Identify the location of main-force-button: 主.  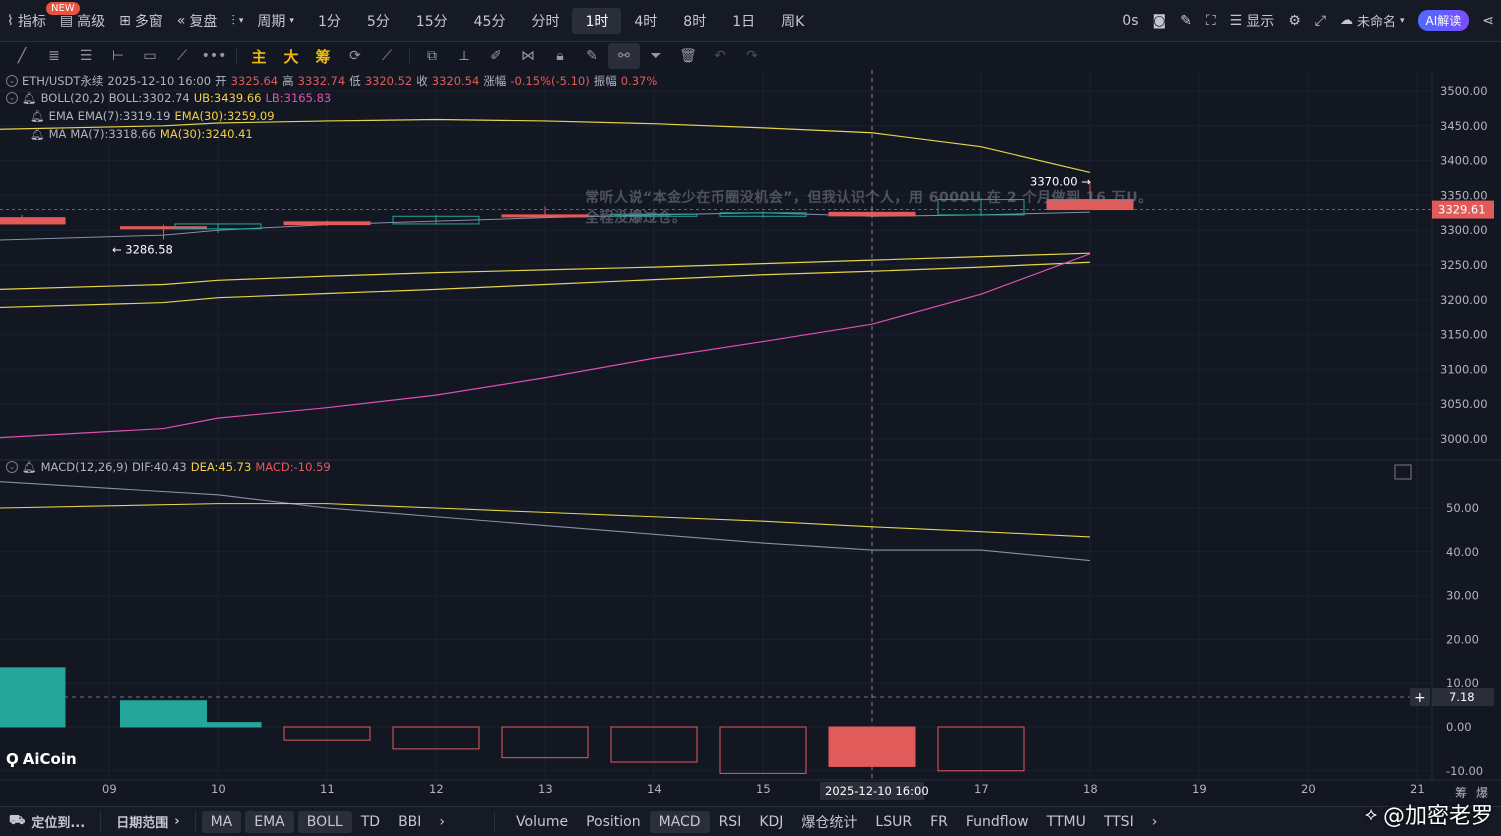
(259, 56).